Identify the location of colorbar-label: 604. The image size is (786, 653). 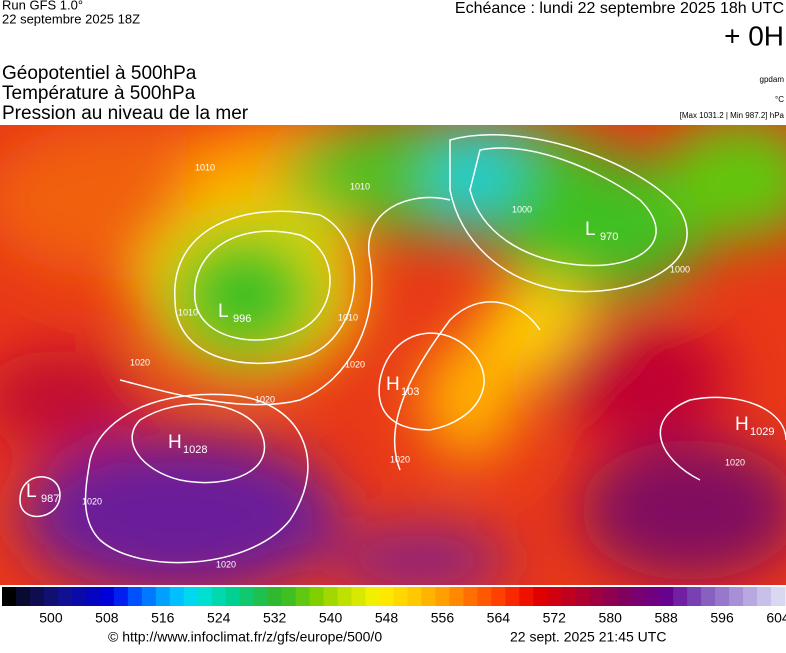
(776, 618).